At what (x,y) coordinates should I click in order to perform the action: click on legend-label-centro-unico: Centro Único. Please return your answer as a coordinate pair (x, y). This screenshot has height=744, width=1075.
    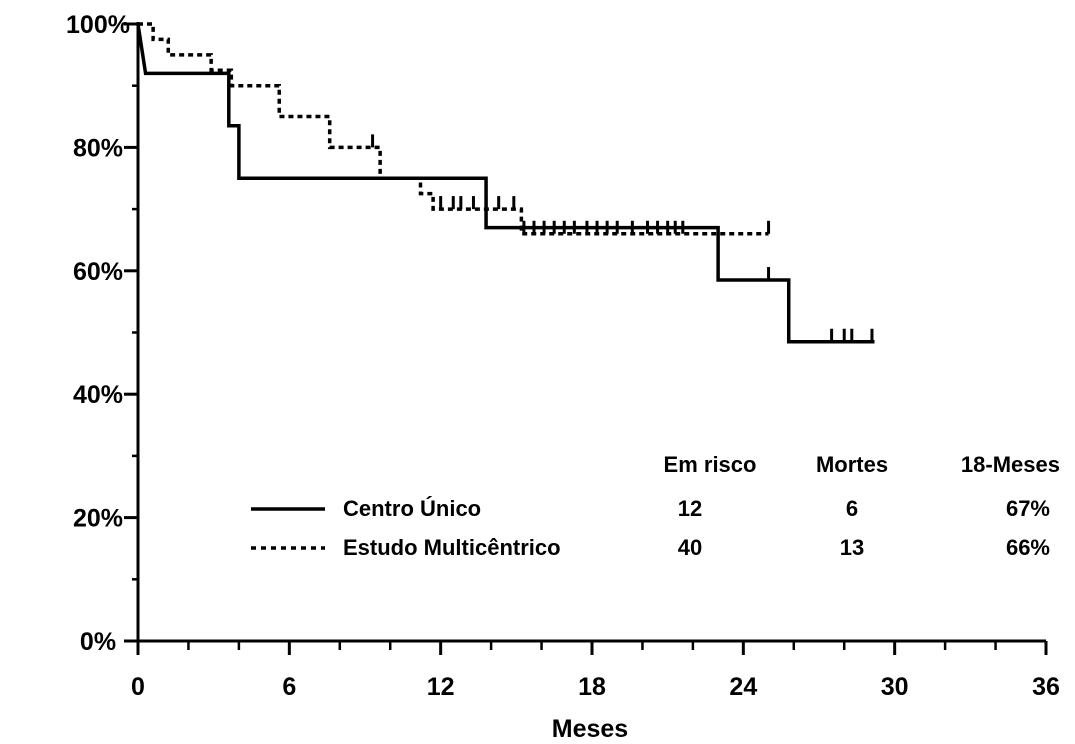
    Looking at the image, I should click on (412, 508).